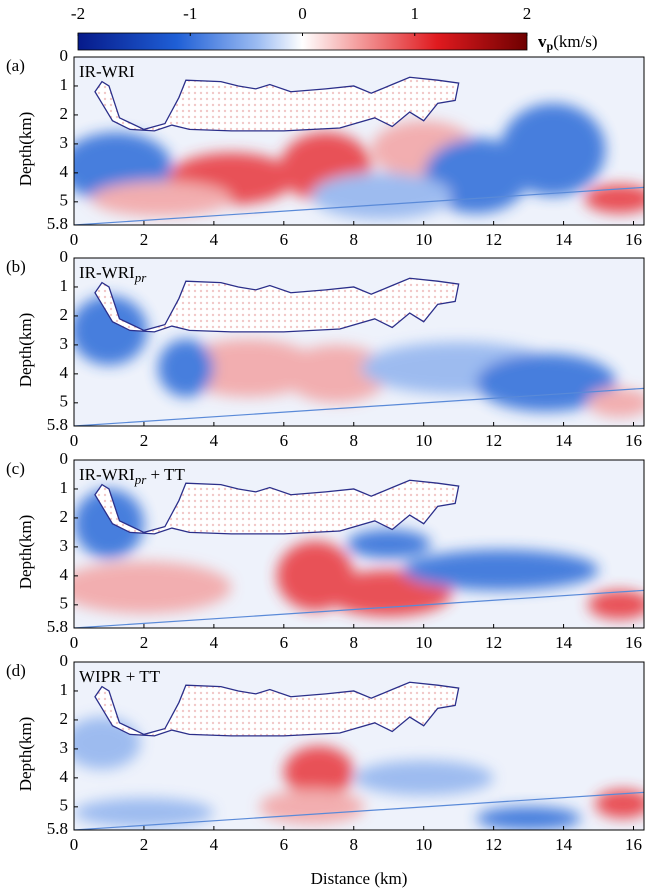 The image size is (658, 892). I want to click on panel-label: (a), so click(15, 65).